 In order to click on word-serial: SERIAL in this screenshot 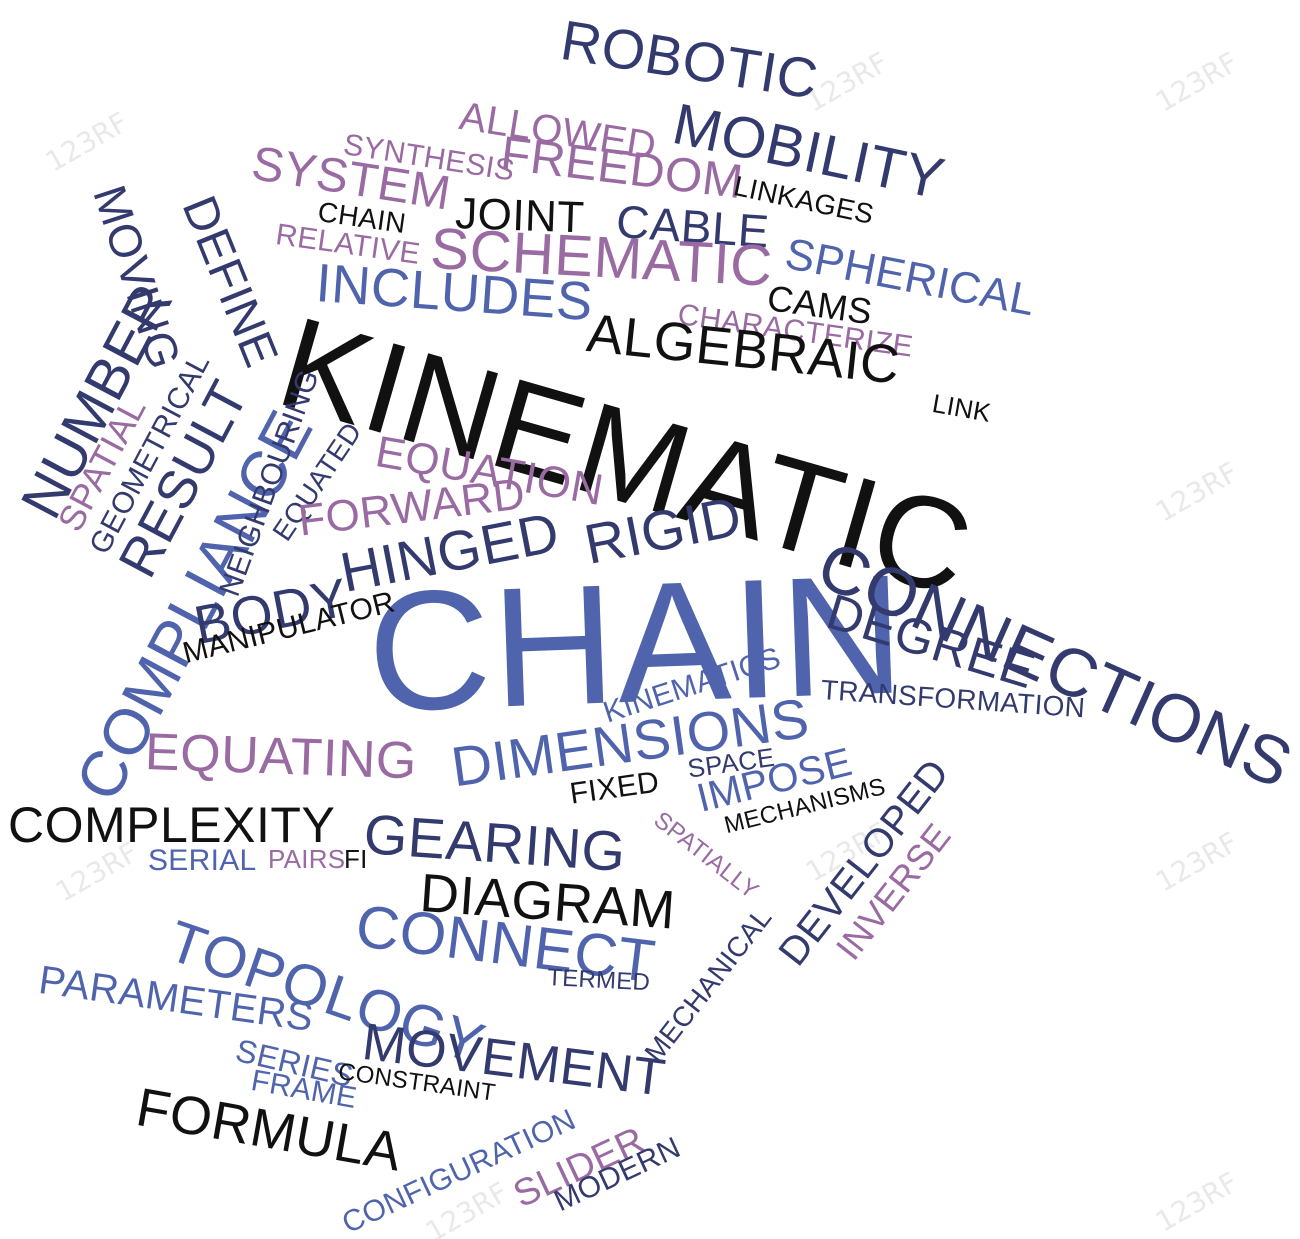, I will do `click(202, 860)`.